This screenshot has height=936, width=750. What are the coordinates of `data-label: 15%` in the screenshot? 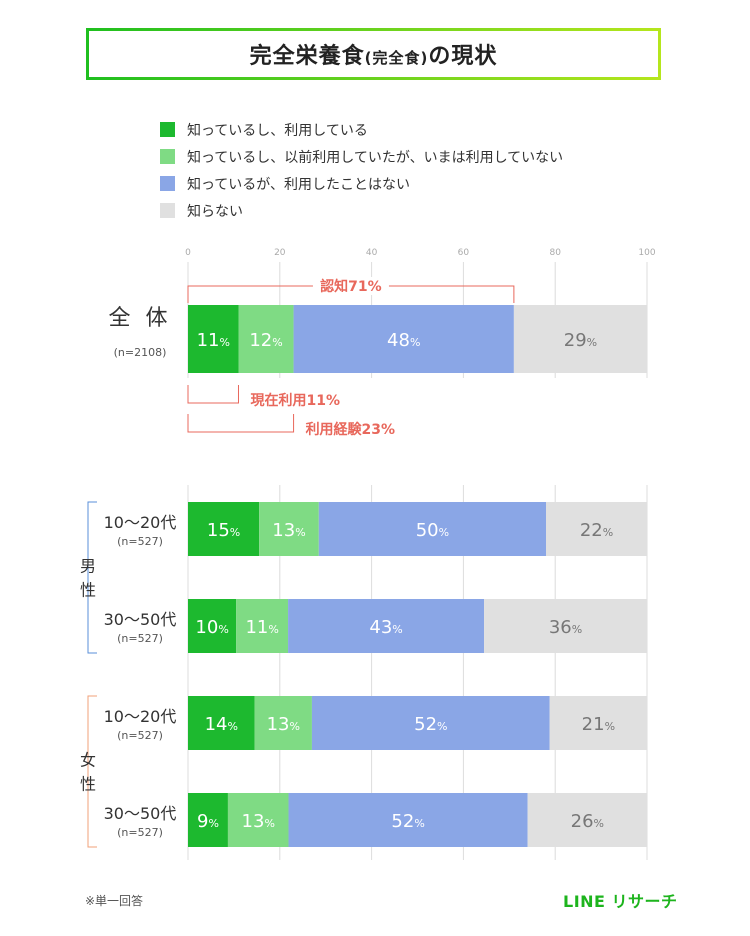 It's located at (223, 530).